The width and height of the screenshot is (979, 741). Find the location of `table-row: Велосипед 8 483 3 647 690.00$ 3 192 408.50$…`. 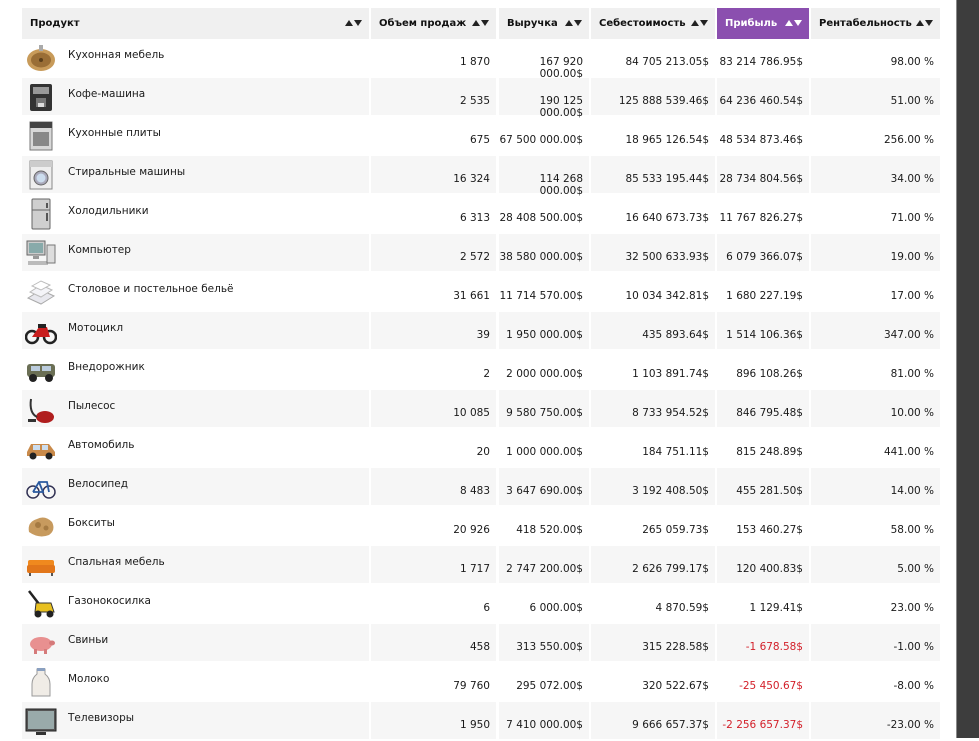

table-row: Велосипед 8 483 3 647 690.00$ 3 192 408.50$… is located at coordinates (481, 487).